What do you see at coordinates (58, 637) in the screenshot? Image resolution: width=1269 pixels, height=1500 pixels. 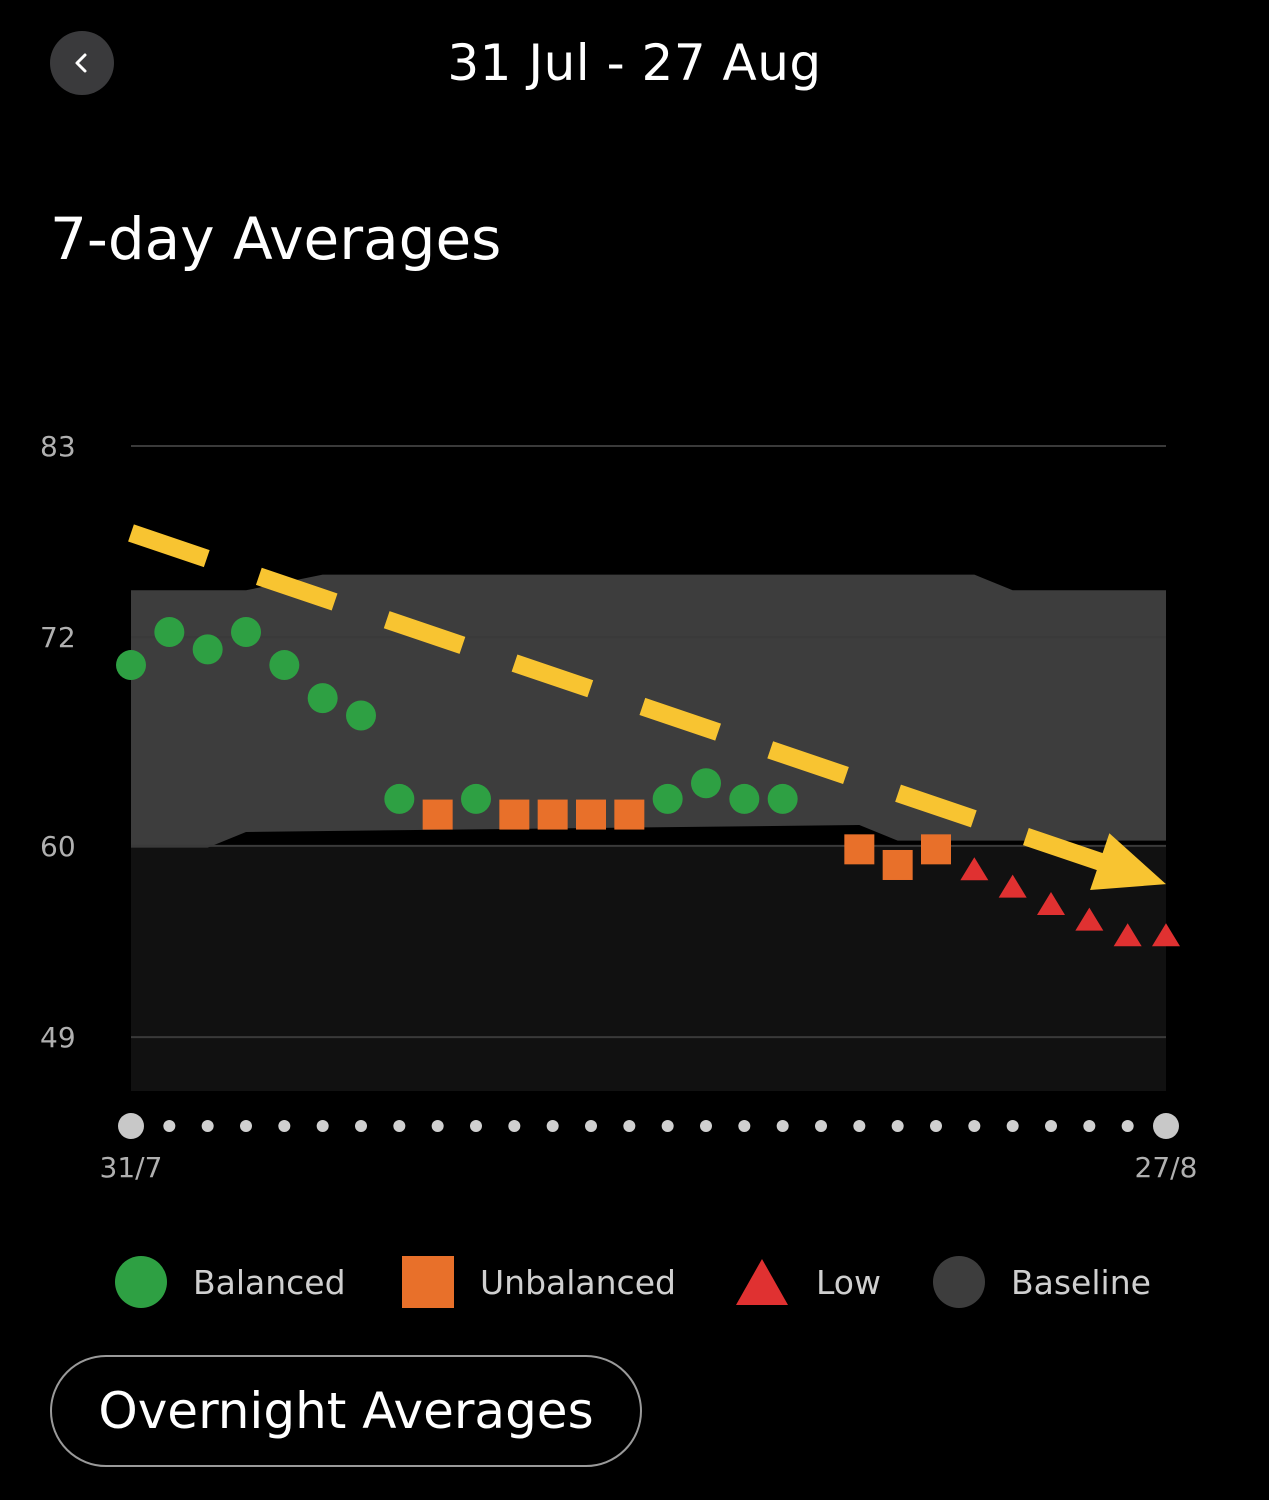 I see `y-tick-label: 72` at bounding box center [58, 637].